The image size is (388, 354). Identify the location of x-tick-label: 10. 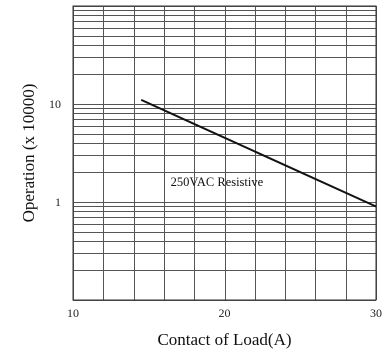
(73, 313).